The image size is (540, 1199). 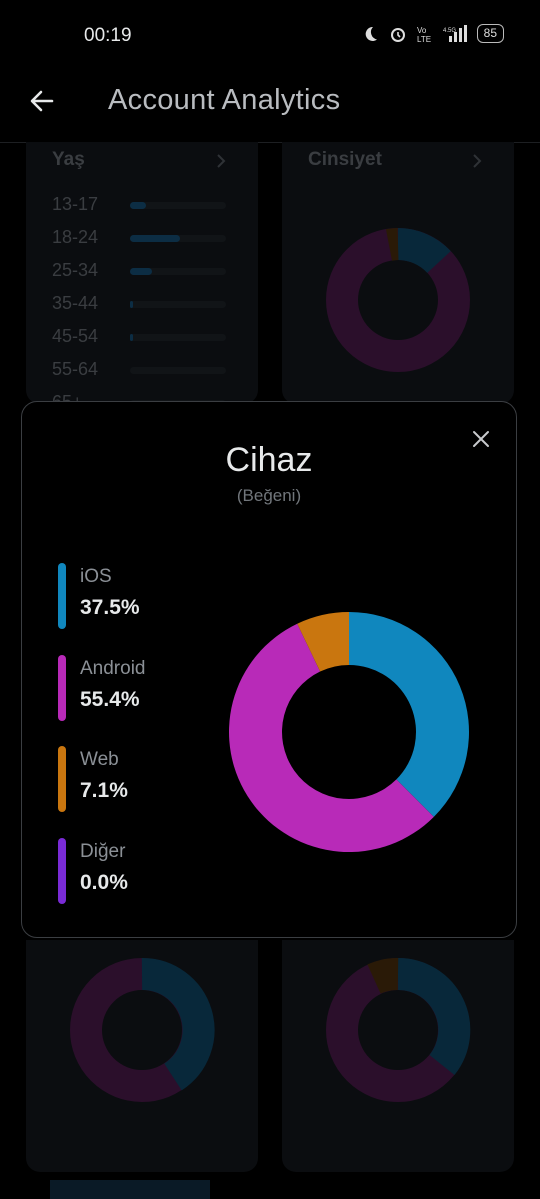 I want to click on donut-slice-web, so click(x=323, y=642).